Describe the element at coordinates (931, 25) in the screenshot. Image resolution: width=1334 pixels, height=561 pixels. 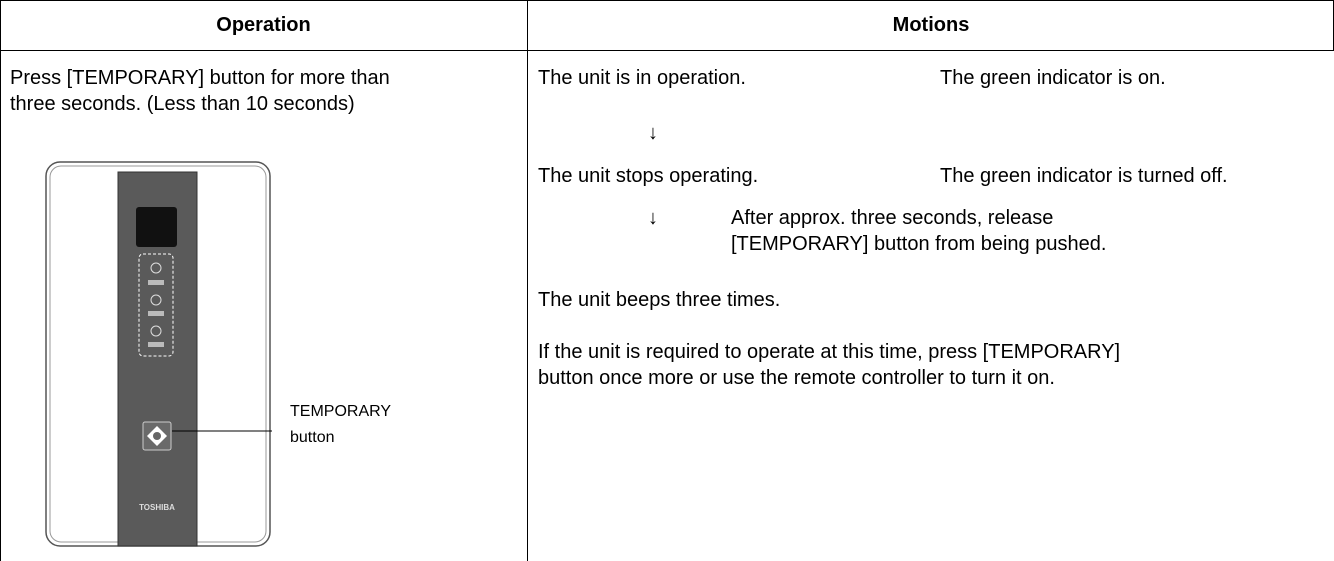
I see `header: Motions` at that location.